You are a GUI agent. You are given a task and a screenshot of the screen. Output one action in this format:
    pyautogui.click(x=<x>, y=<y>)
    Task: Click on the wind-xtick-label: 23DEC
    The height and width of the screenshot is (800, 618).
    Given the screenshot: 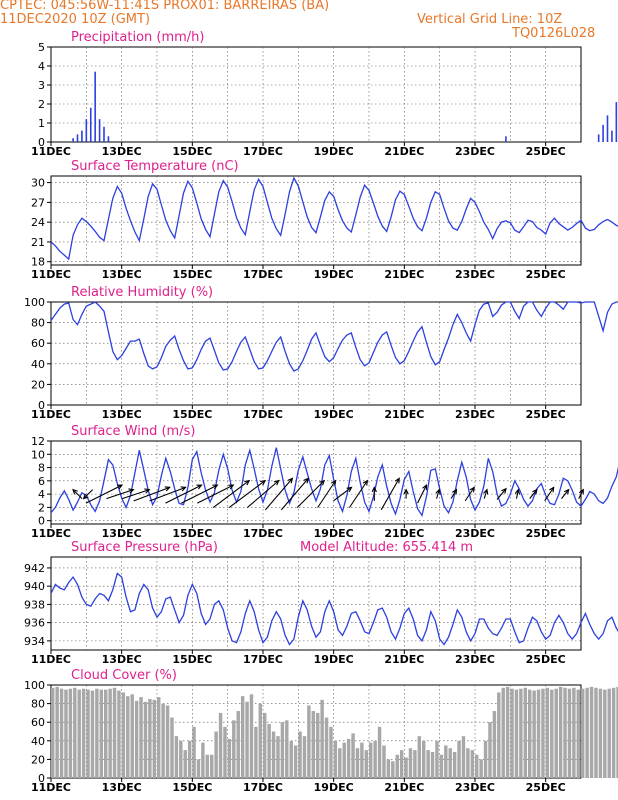 What is the action you would take?
    pyautogui.click(x=475, y=533)
    